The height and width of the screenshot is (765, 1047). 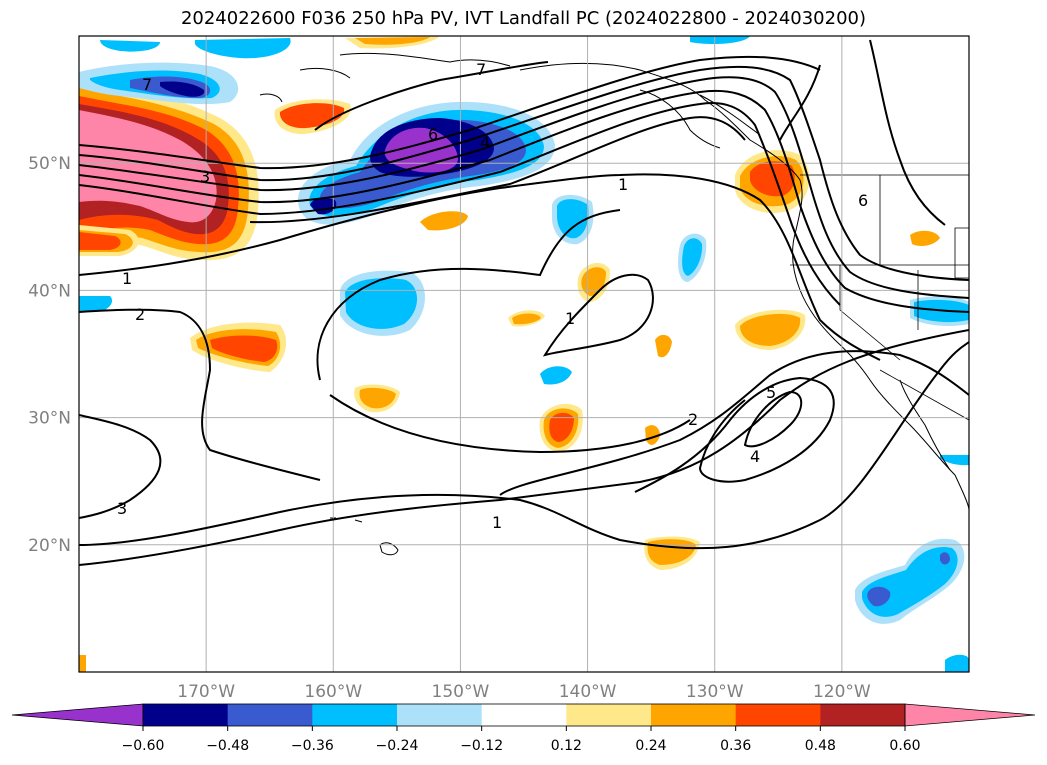 What do you see at coordinates (333, 692) in the screenshot?
I see `longitude-tick-label: 160°W` at bounding box center [333, 692].